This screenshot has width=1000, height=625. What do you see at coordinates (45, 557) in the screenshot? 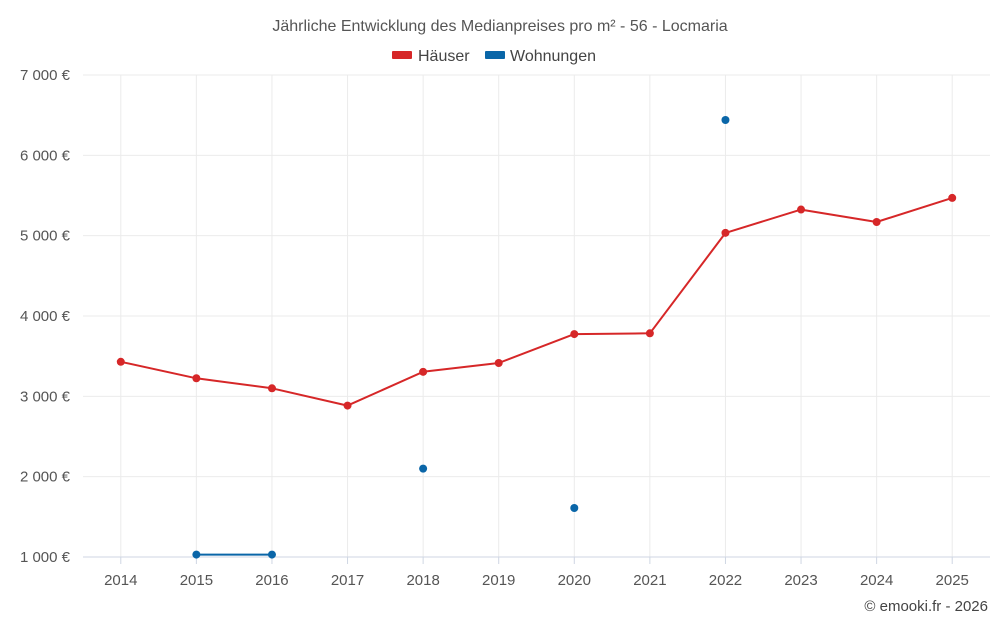
I see `y-tick-label: 1 000 €` at bounding box center [45, 557].